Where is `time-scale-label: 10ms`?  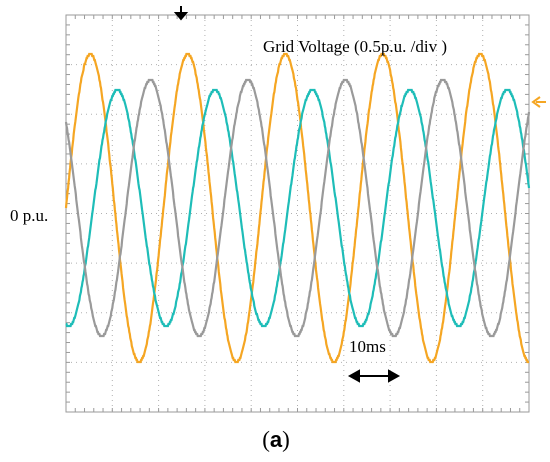 time-scale-label: 10ms is located at coordinates (367, 346).